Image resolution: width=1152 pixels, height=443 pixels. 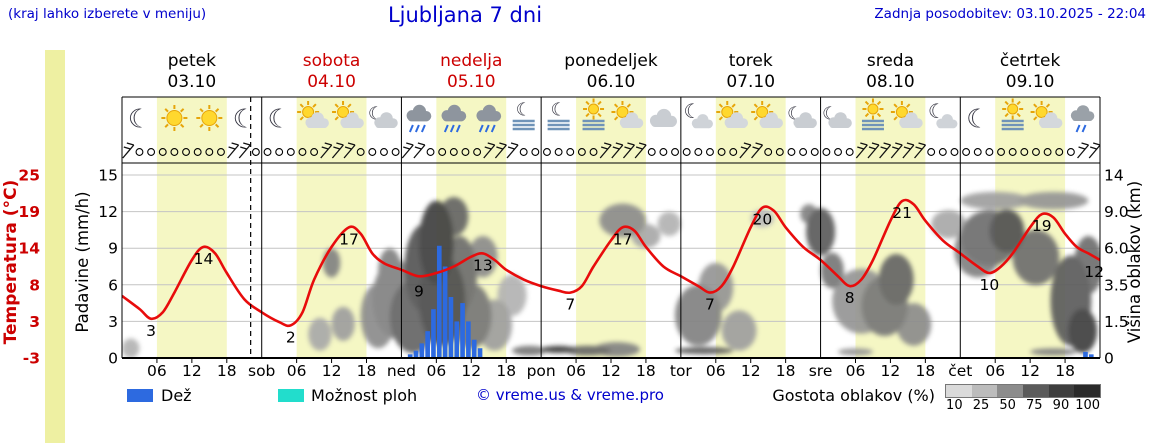 What do you see at coordinates (204, 259) in the screenshot?
I see `temp-value-label: 14` at bounding box center [204, 259].